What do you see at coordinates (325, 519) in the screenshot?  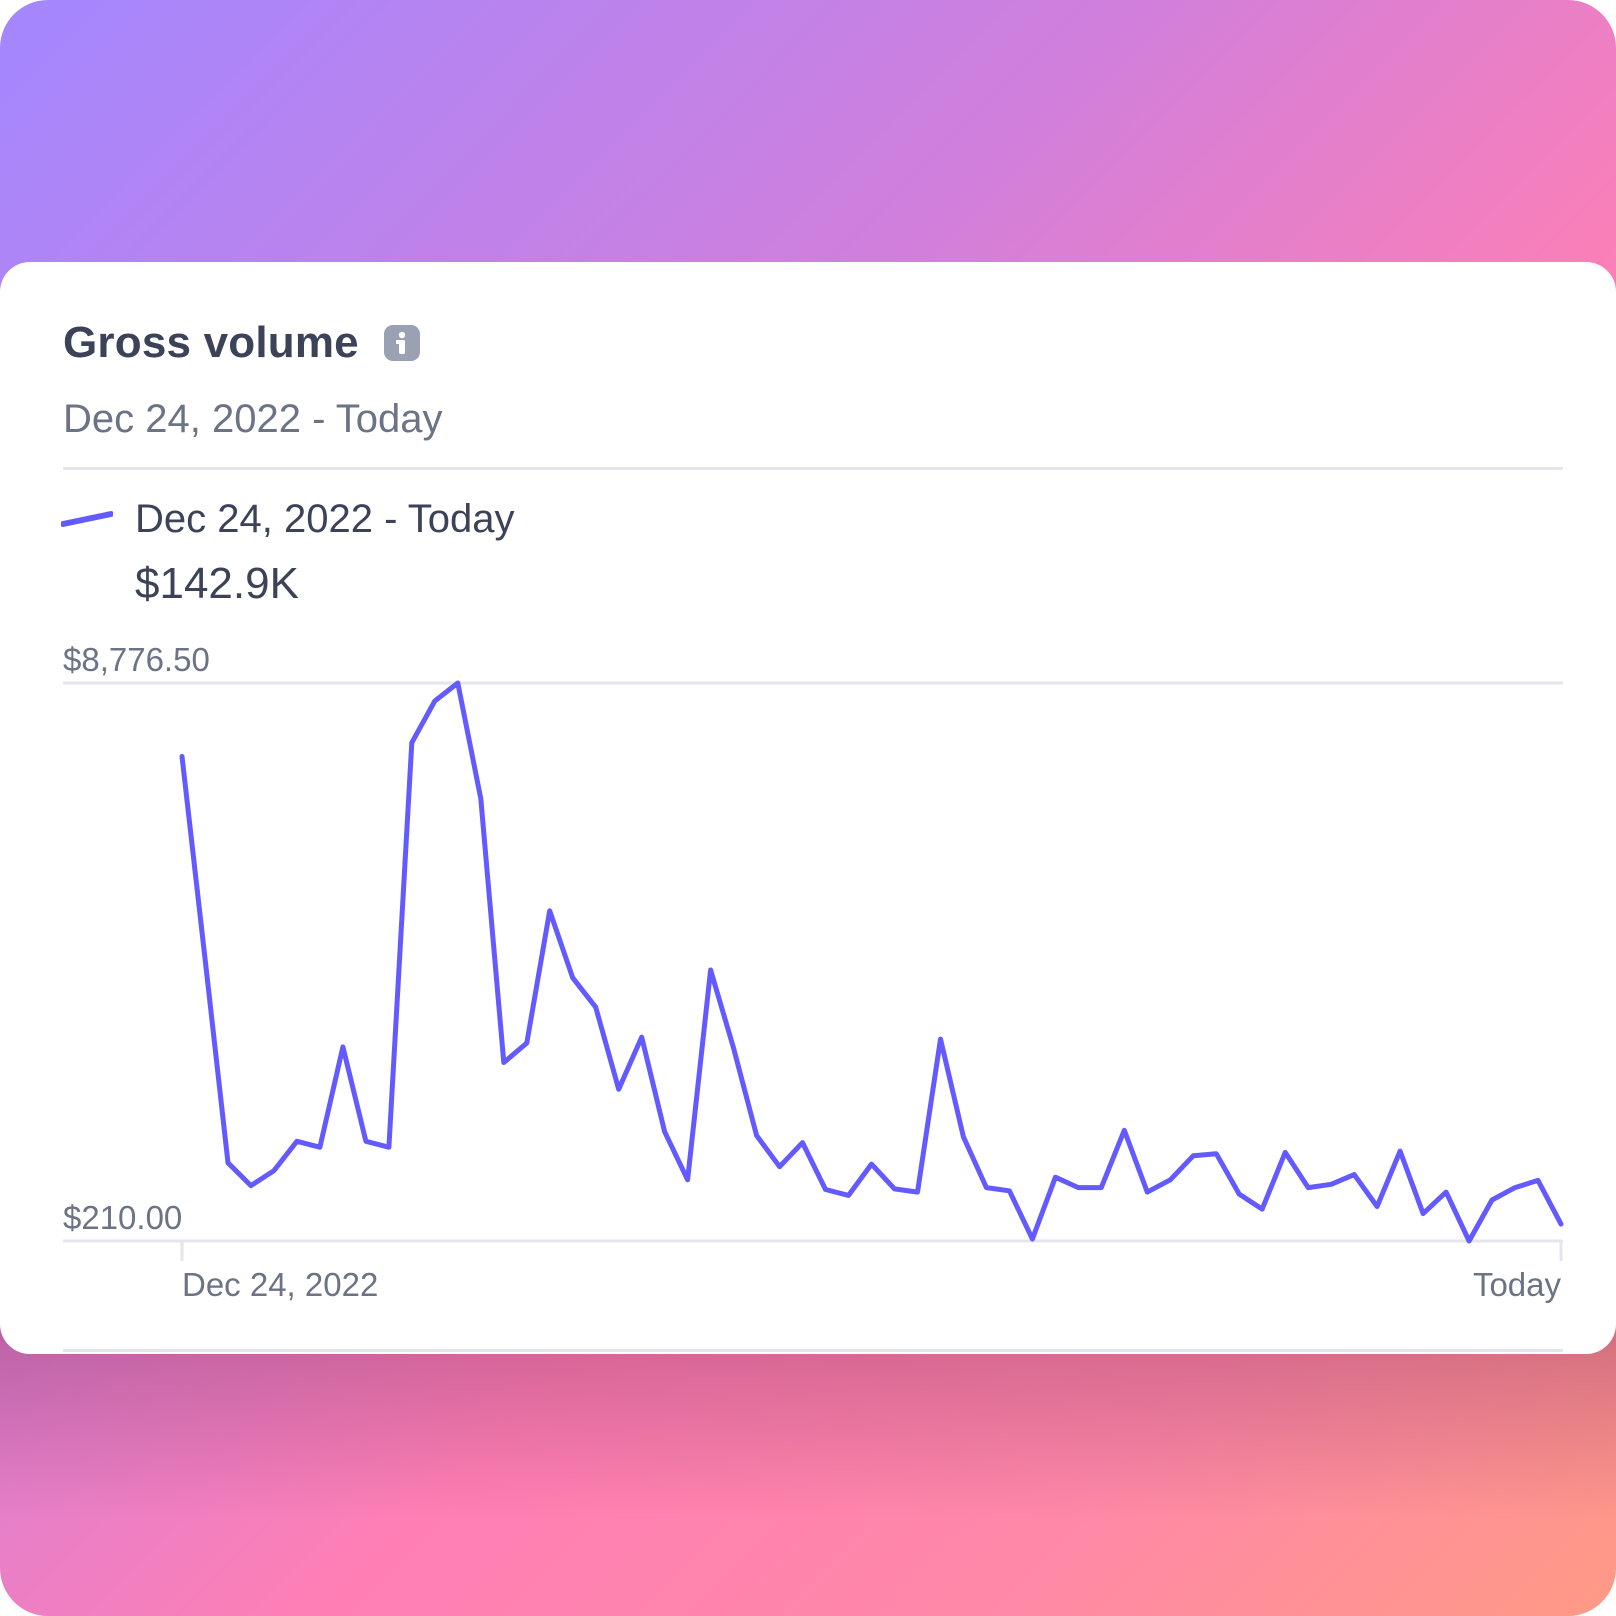 I see `legend-label: Dec 24, 2022 - Today` at bounding box center [325, 519].